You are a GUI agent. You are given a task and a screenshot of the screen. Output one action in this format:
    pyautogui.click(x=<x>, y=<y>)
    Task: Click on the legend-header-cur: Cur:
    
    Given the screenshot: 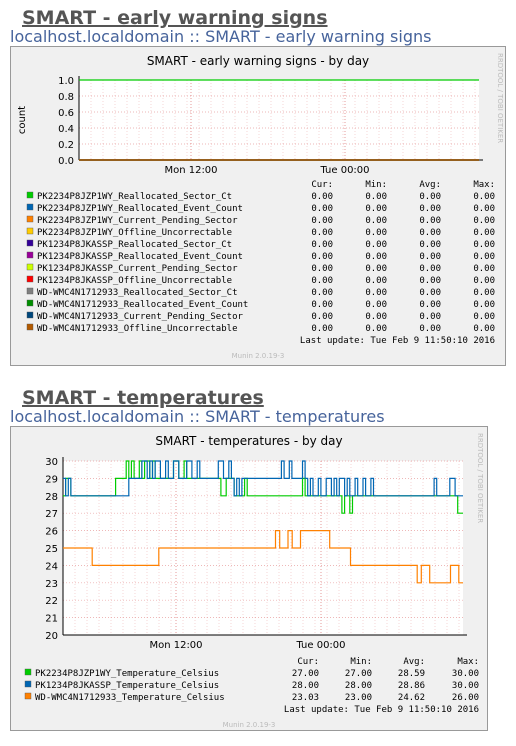 What is the action you would take?
    pyautogui.click(x=322, y=185)
    